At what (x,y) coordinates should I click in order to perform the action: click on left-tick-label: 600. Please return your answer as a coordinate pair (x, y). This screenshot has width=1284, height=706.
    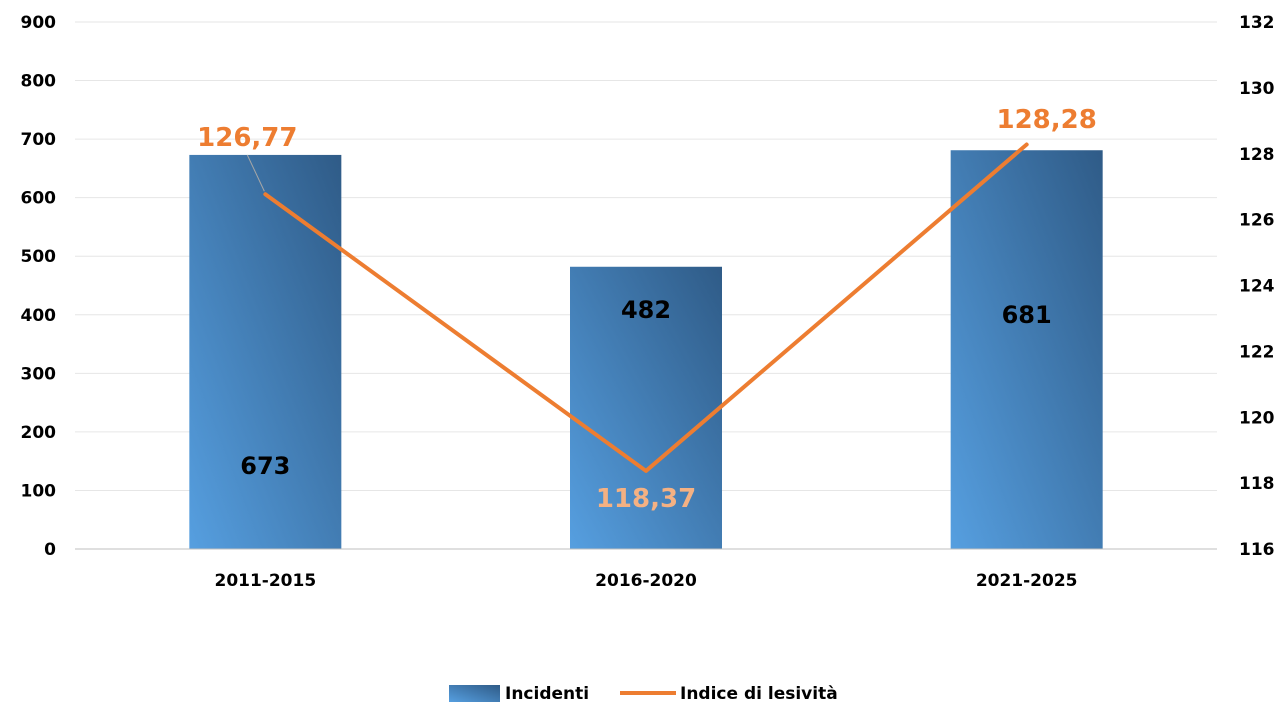
    Looking at the image, I should click on (39, 199).